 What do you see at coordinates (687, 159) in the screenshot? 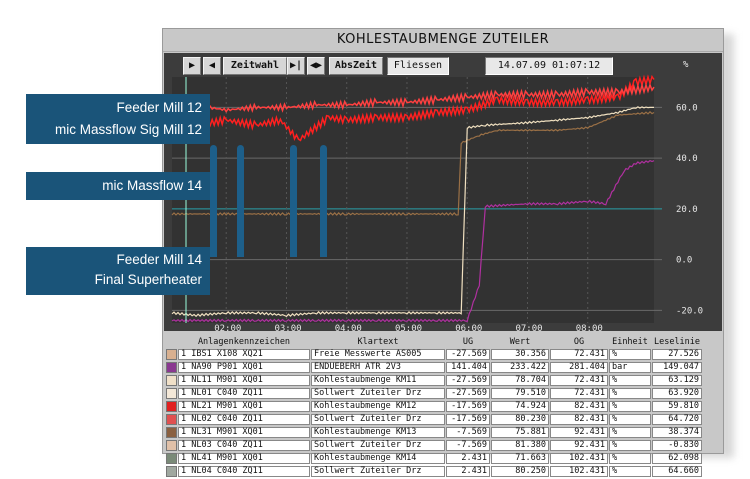
I see `y-tick-label: 40.0` at bounding box center [687, 159].